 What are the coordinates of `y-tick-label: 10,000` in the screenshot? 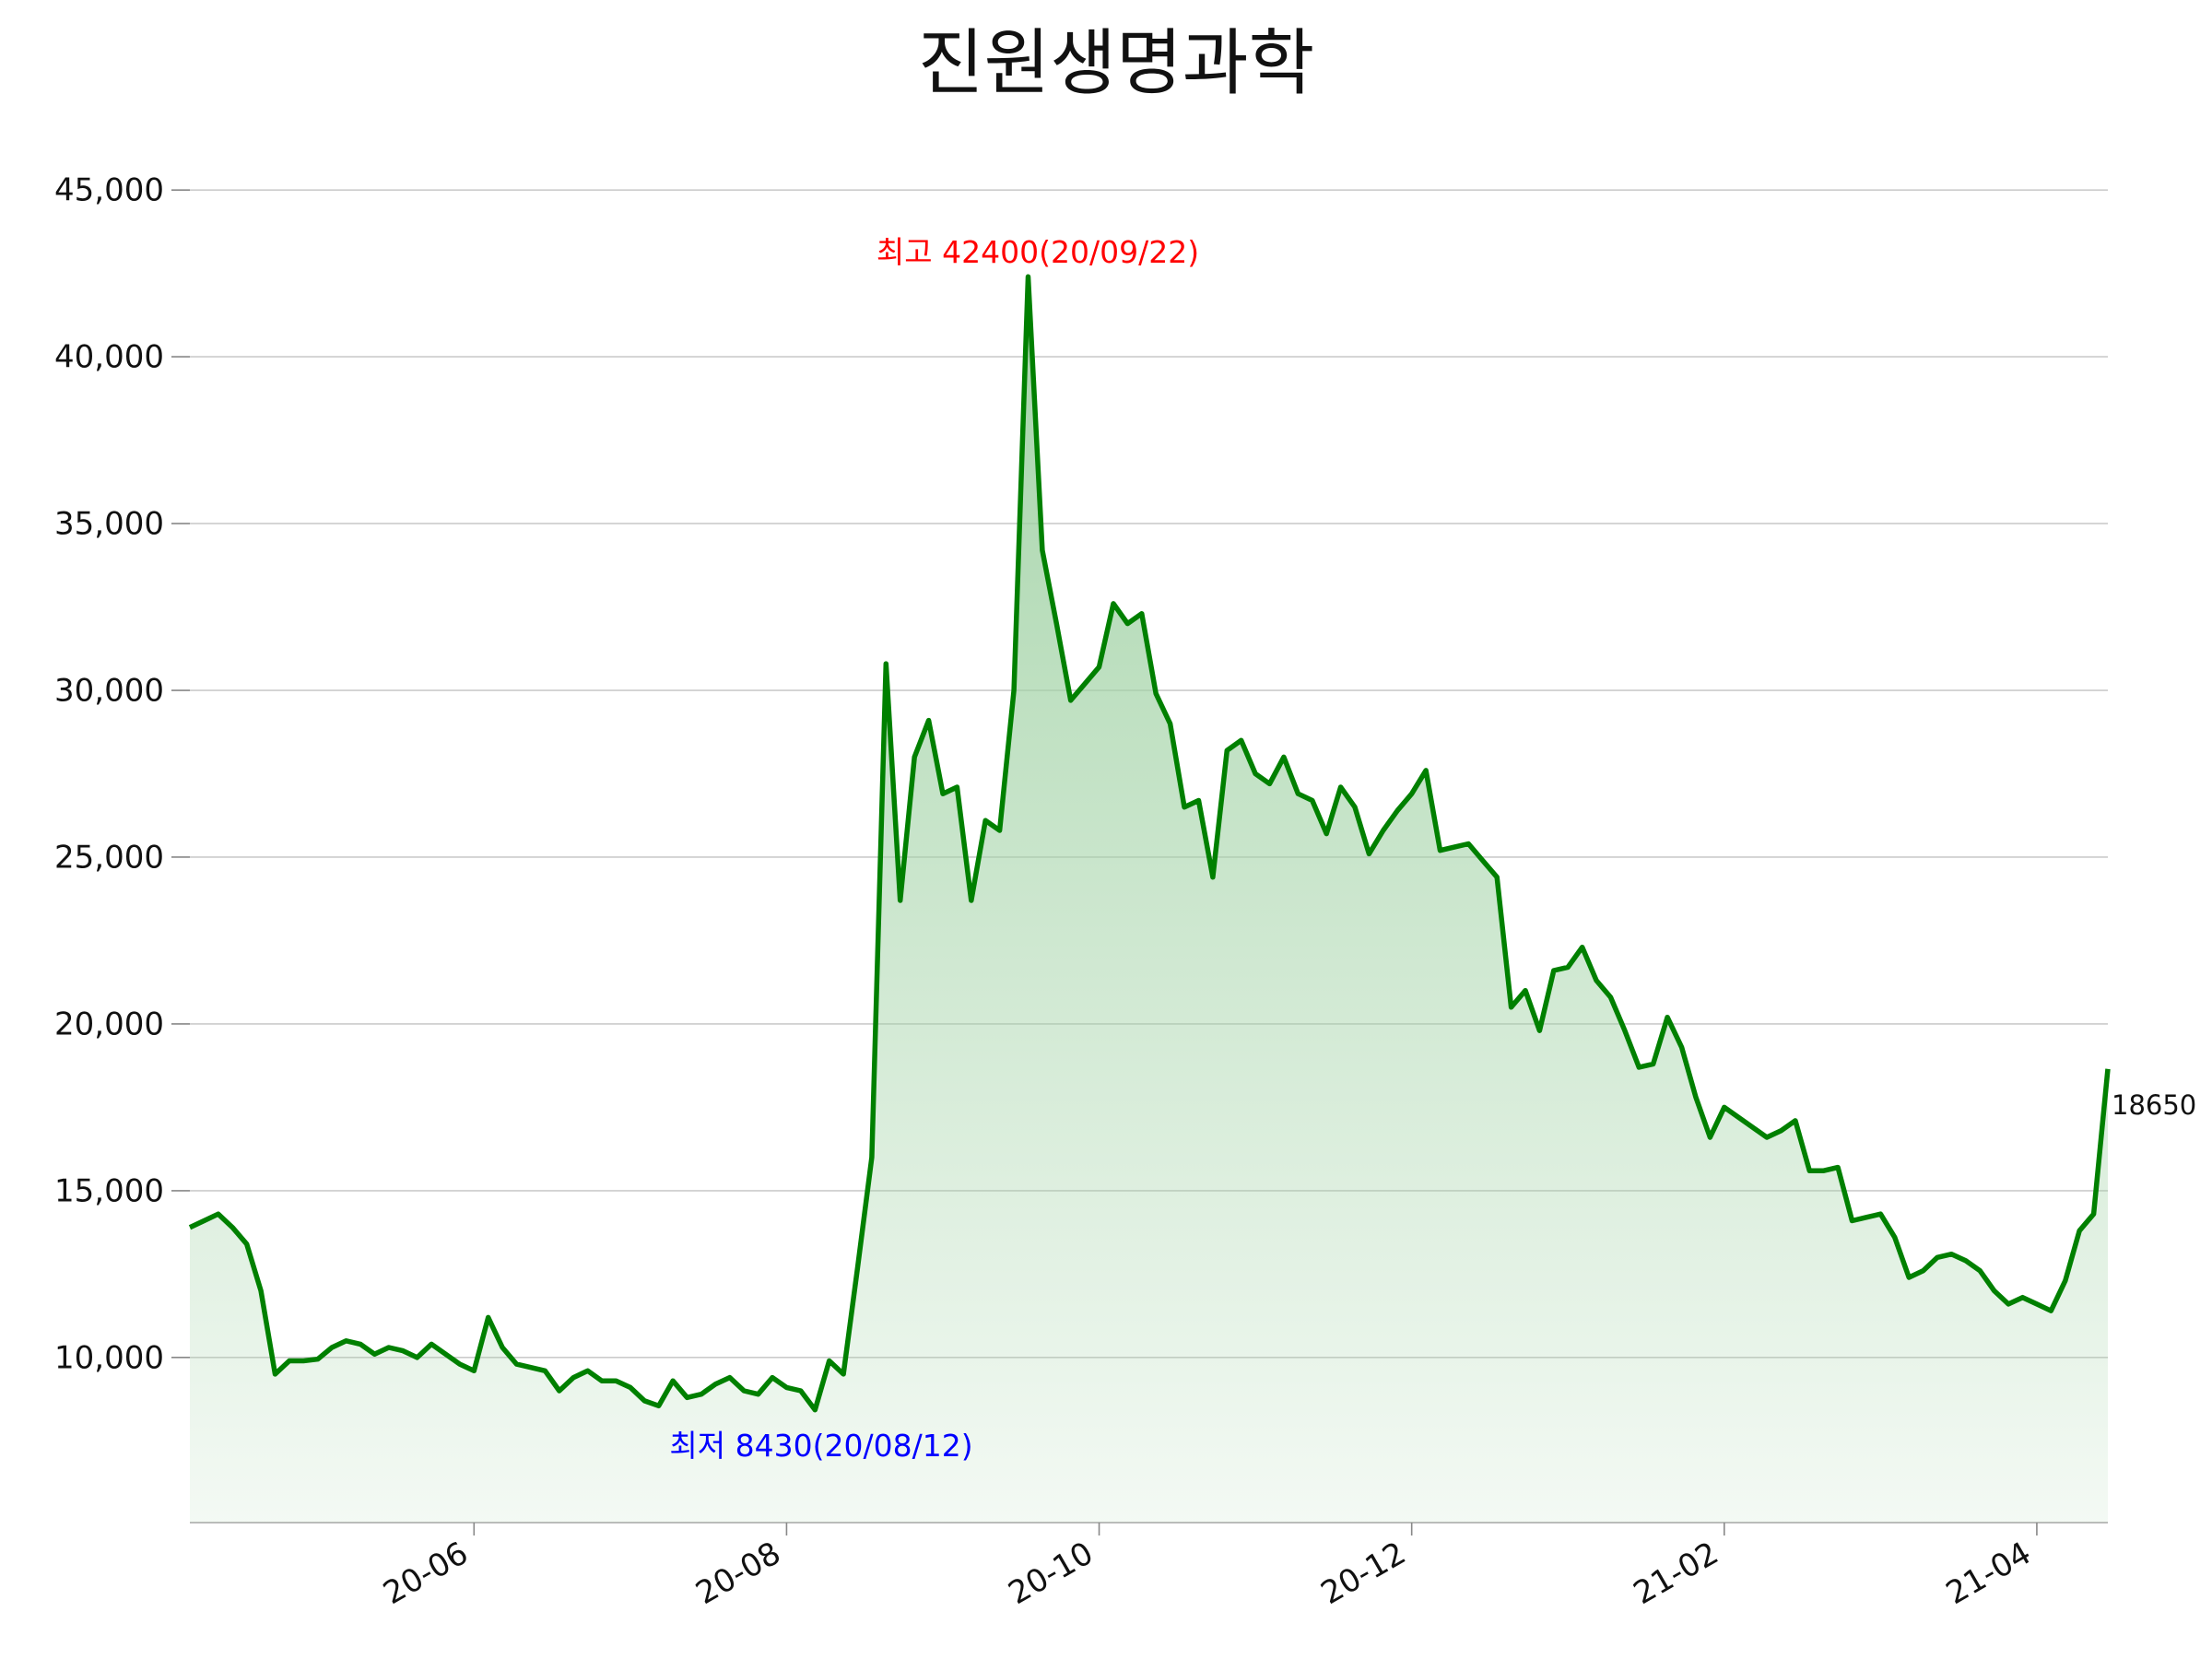 It's located at (109, 1357).